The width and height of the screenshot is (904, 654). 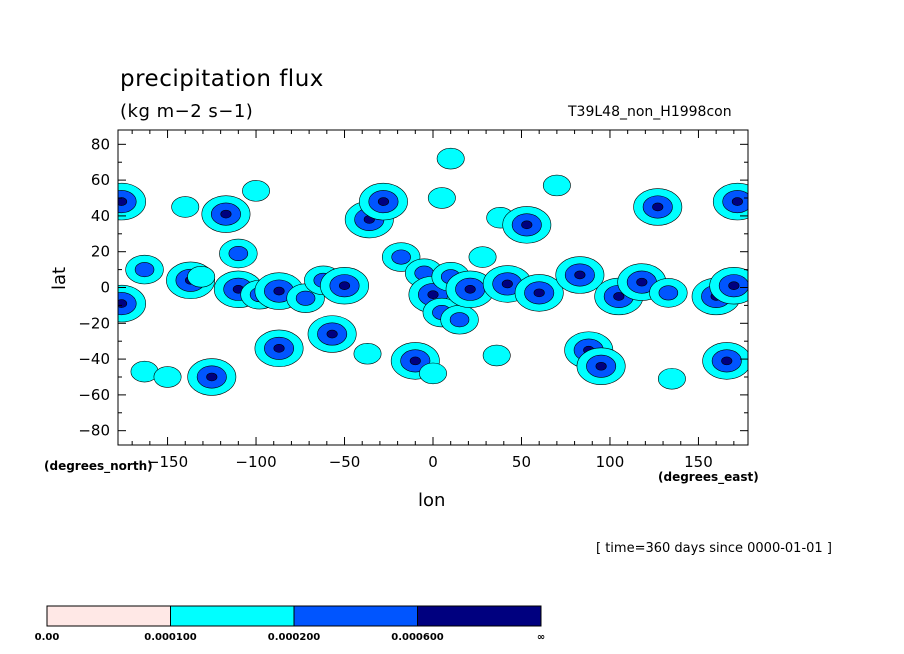 What do you see at coordinates (105, 288) in the screenshot?
I see `y-tick-label: 0` at bounding box center [105, 288].